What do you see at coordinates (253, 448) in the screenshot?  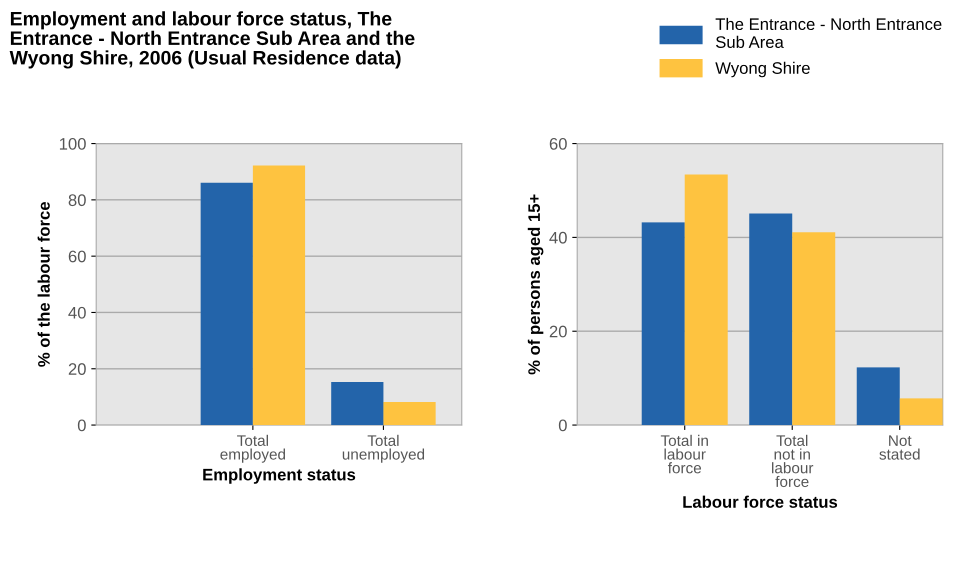 I see `x-tick-label: Total employed` at bounding box center [253, 448].